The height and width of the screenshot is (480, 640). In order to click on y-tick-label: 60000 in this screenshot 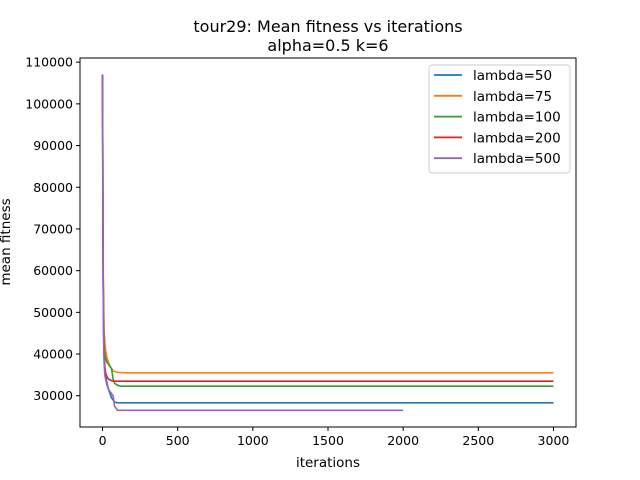, I will do `click(53, 270)`.